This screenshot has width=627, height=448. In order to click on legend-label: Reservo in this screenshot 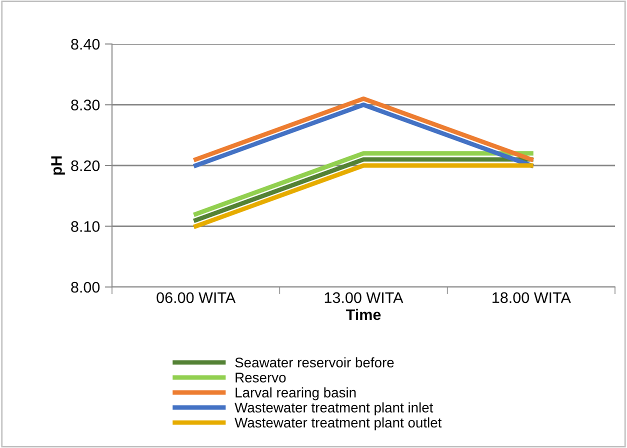, I will do `click(261, 377)`.